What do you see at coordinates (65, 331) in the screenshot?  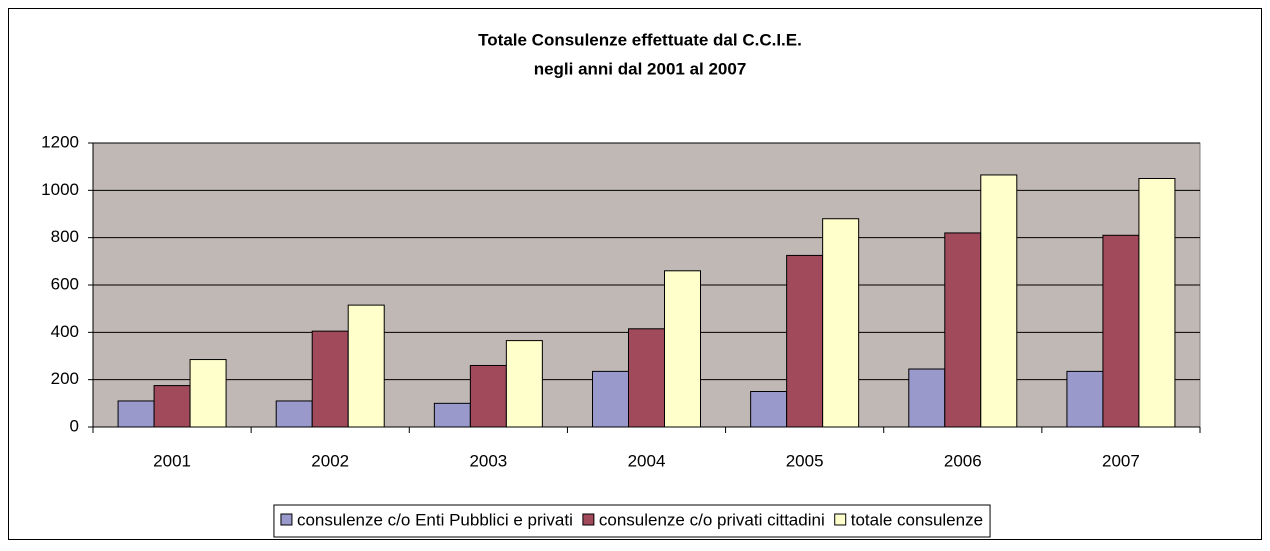 I see `y-tick-label: 400` at bounding box center [65, 331].